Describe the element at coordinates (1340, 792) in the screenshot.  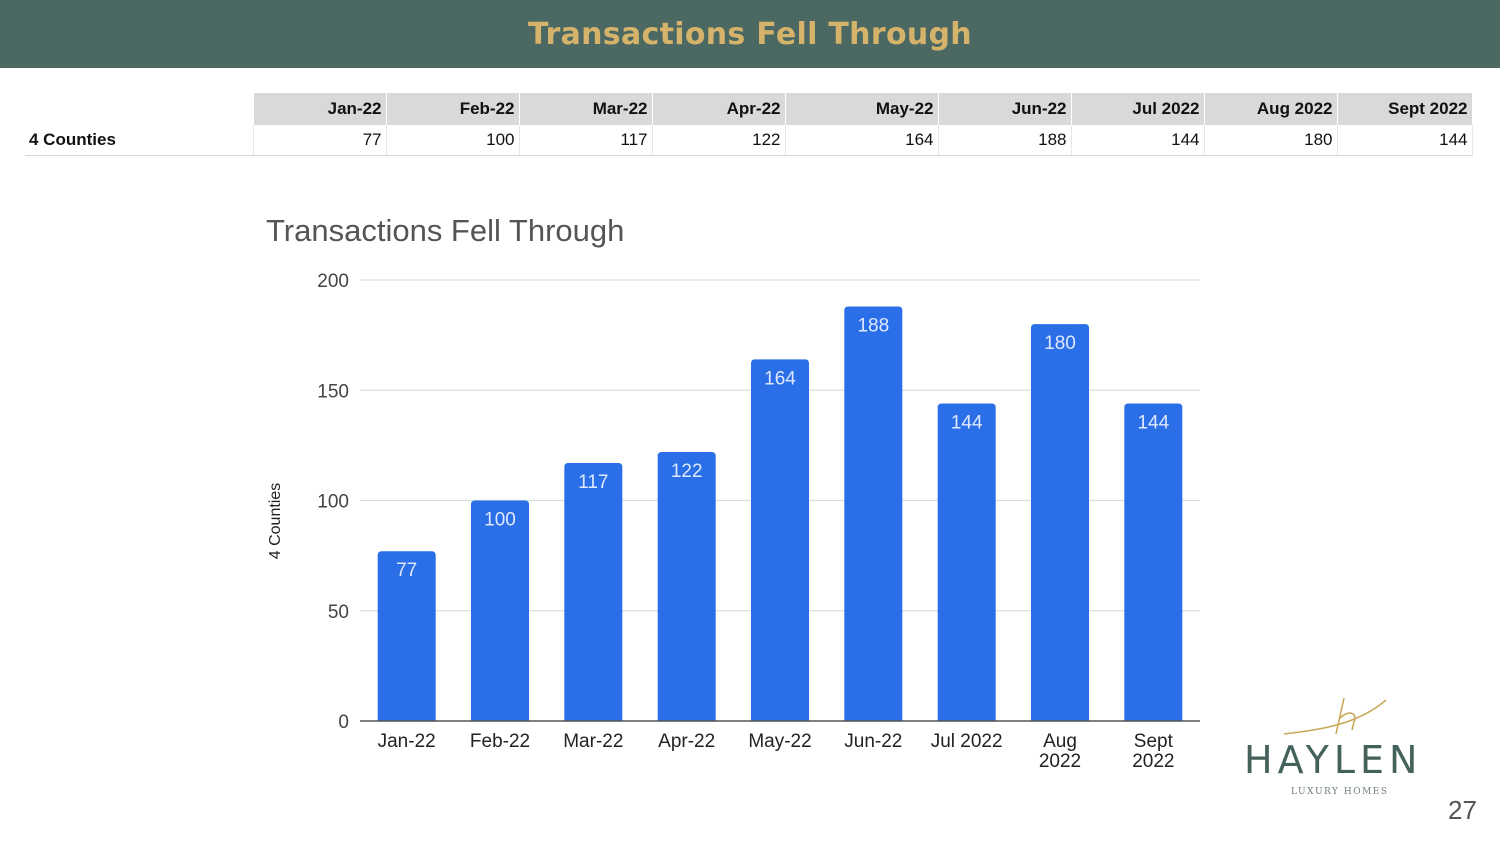
I see `logo-tagline: LUXURY HOMES` at that location.